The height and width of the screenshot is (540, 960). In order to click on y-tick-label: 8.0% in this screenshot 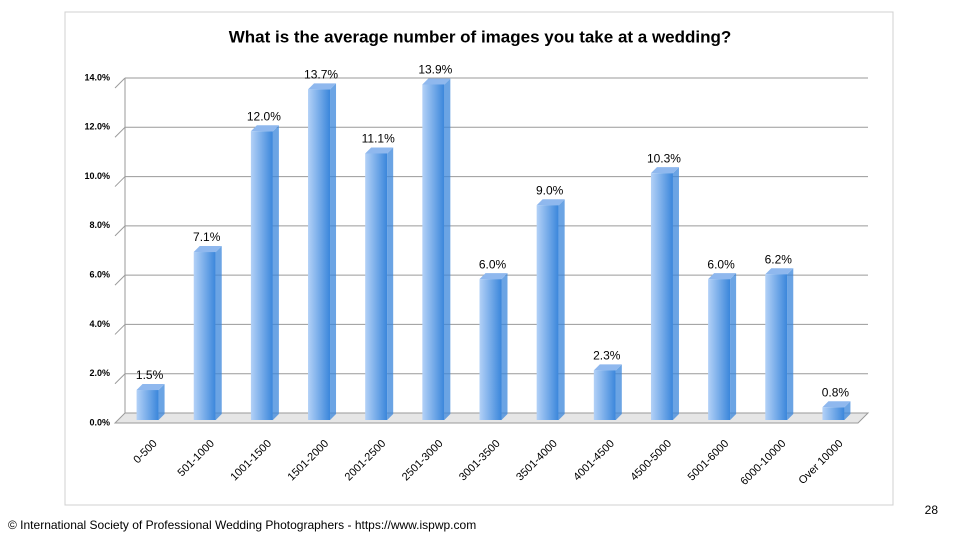, I will do `click(99, 225)`.